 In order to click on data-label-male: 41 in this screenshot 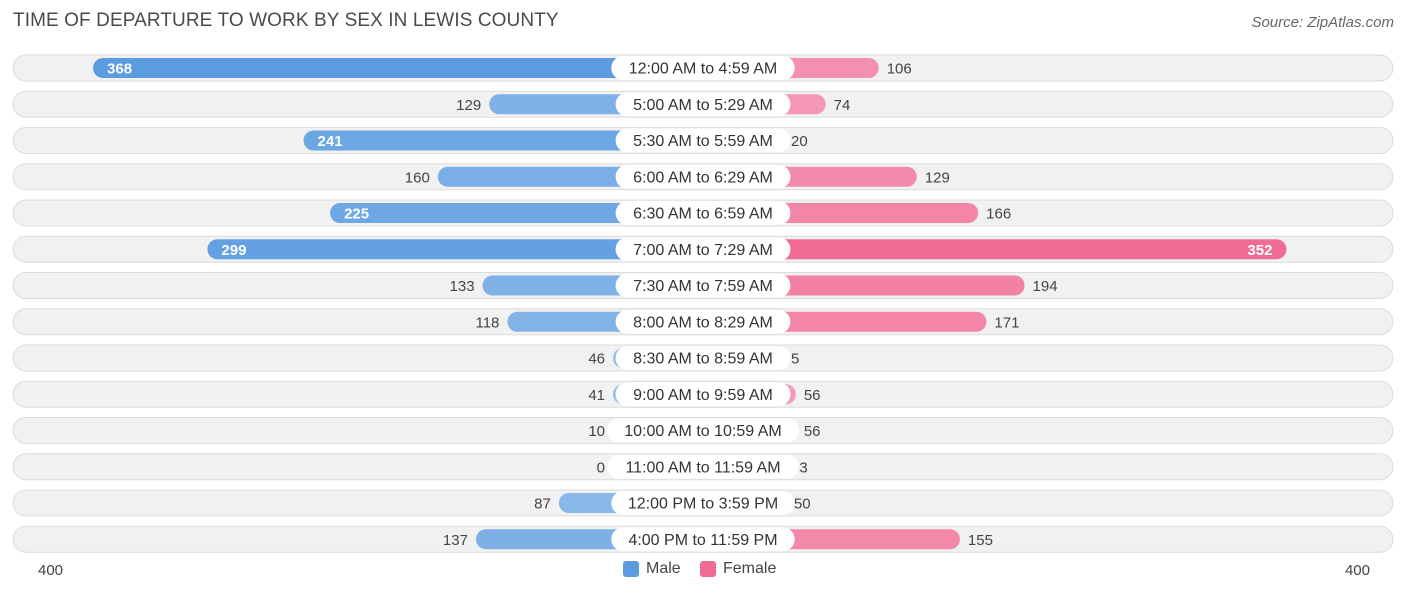, I will do `click(596, 395)`.